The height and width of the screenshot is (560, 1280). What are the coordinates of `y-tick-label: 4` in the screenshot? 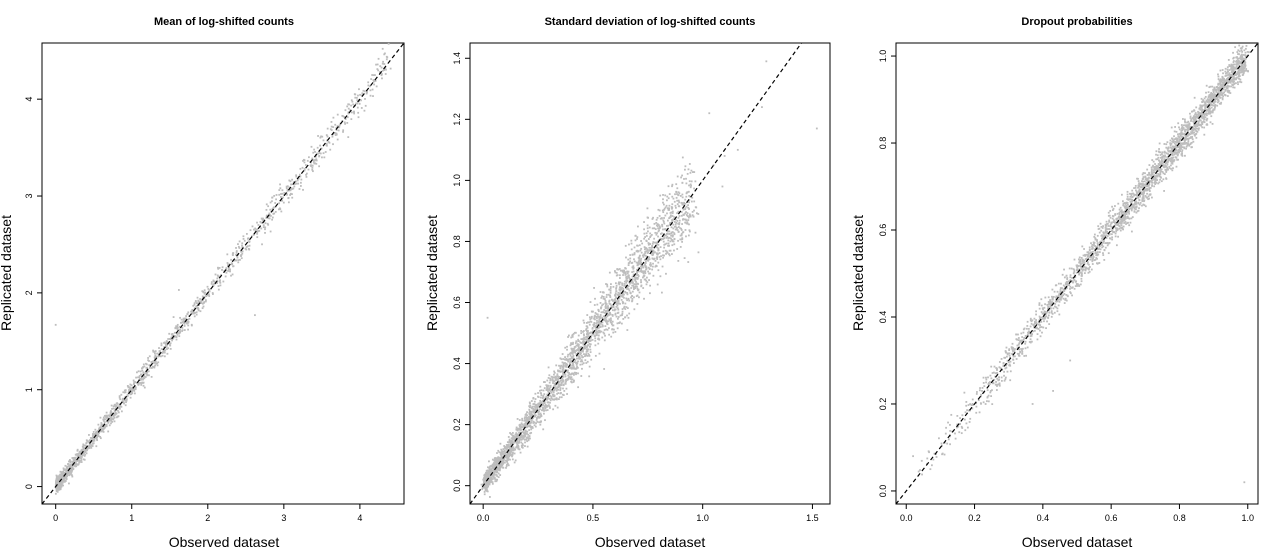 It's located at (29, 99).